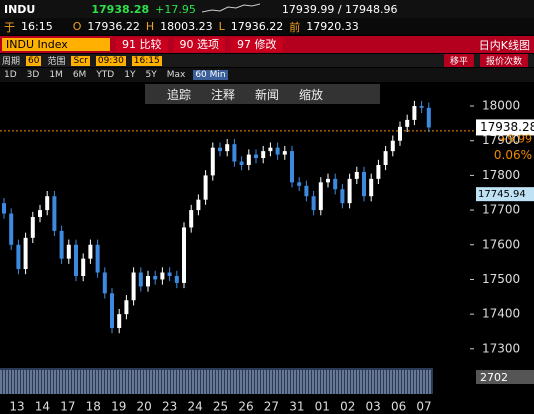 This screenshot has height=414, width=534. Describe the element at coordinates (502, 194) in the screenshot. I see `ma-label: 17745.94` at that location.